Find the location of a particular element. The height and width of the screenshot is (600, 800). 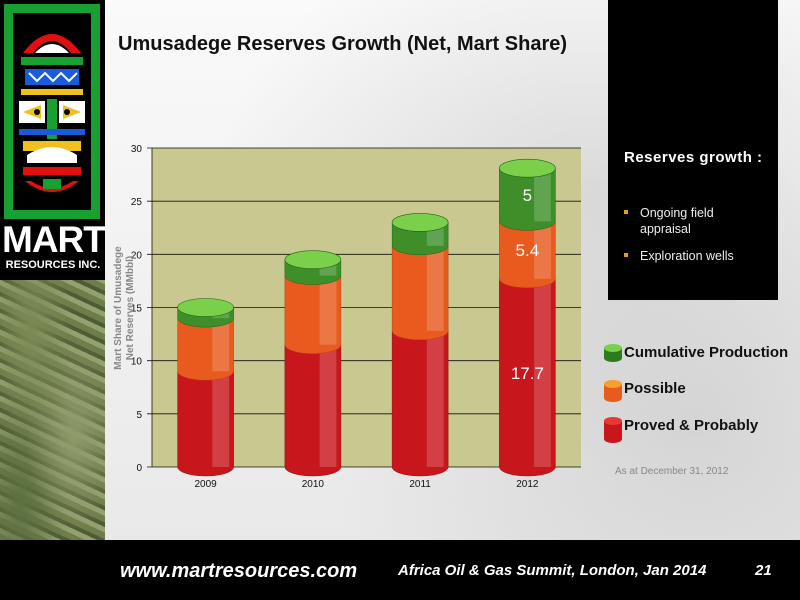

bullet-item: Ongoing field appraisal is located at coordinates (694, 221).